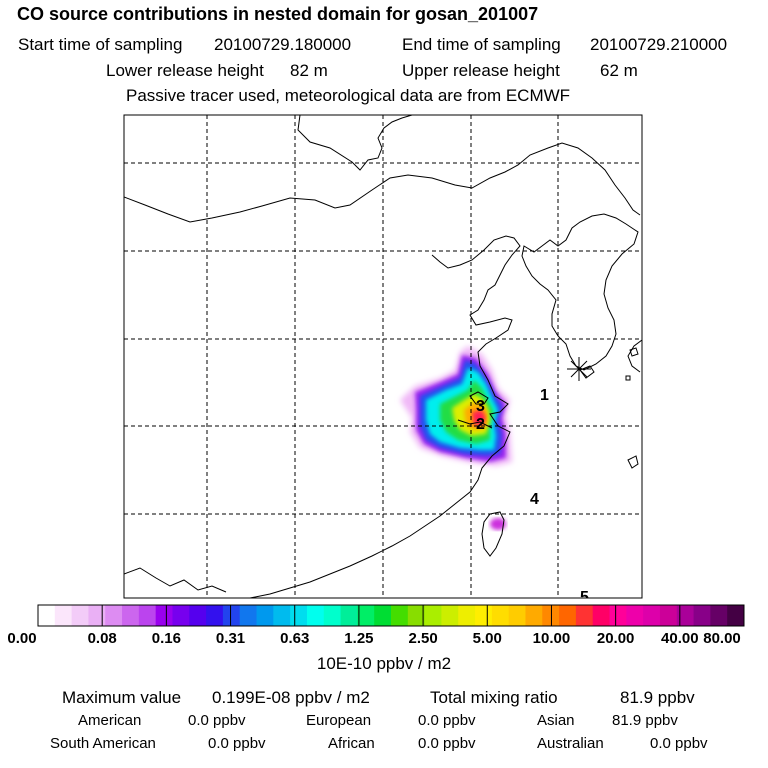 This screenshot has height=768, width=768. What do you see at coordinates (680, 638) in the screenshot?
I see `colorbar-tick-label: 40.00` at bounding box center [680, 638].